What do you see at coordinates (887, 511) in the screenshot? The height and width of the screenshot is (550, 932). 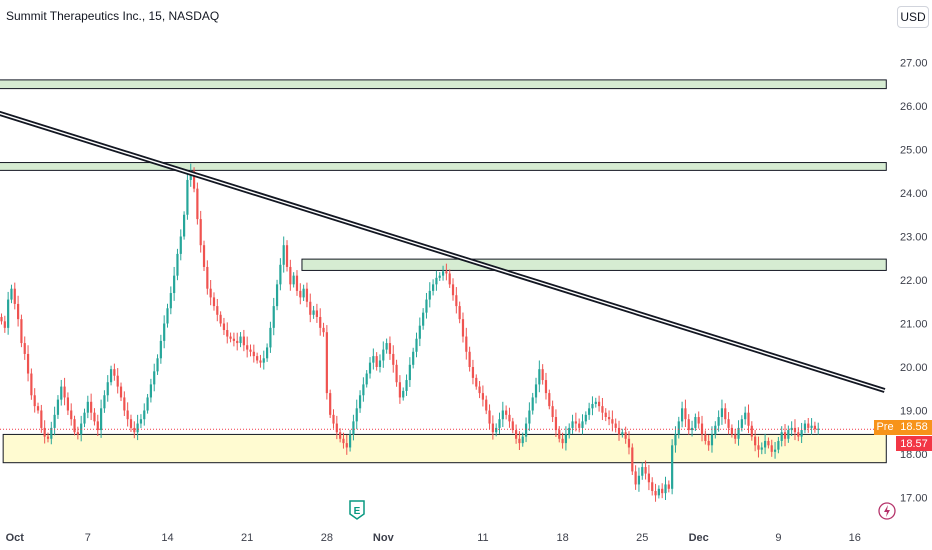 I see `lightning-icon` at bounding box center [887, 511].